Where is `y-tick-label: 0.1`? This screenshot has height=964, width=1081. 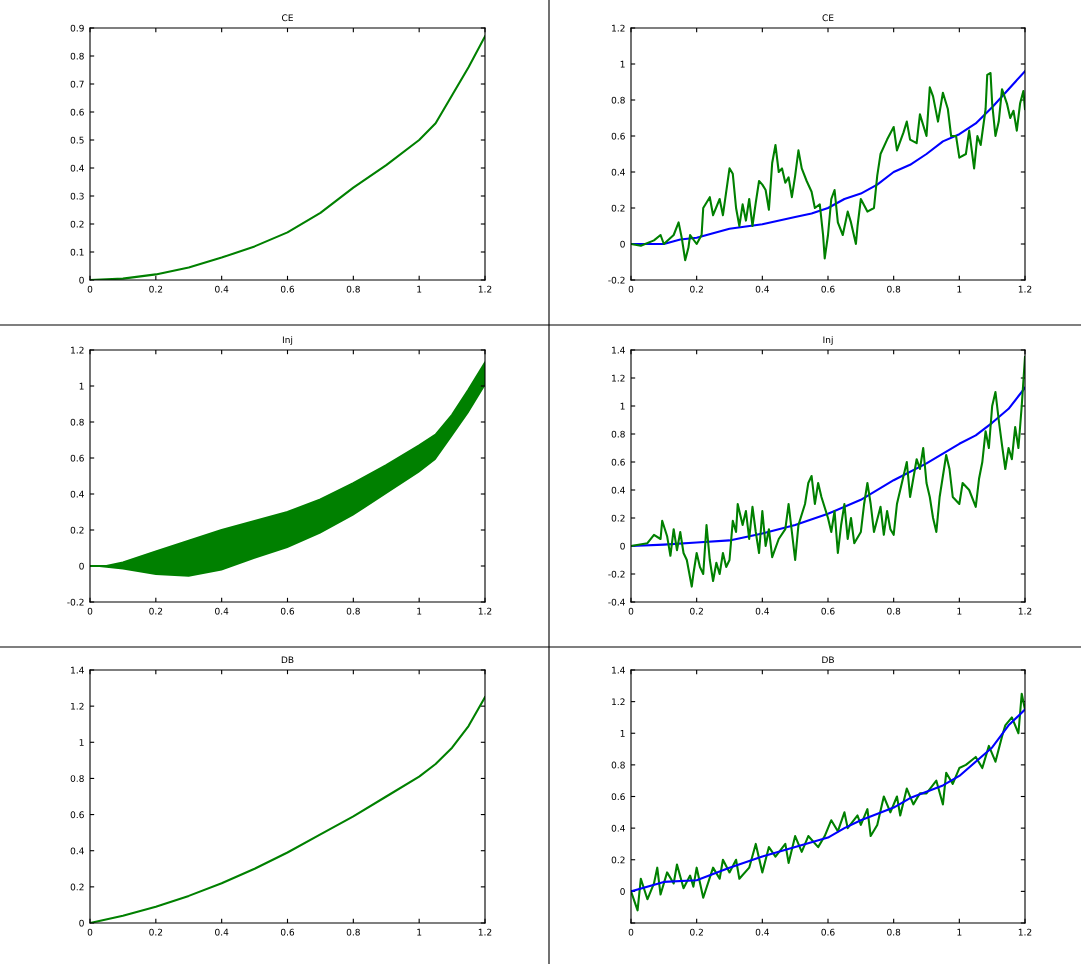
y-tick-label: 0.1 is located at coordinates (77, 252).